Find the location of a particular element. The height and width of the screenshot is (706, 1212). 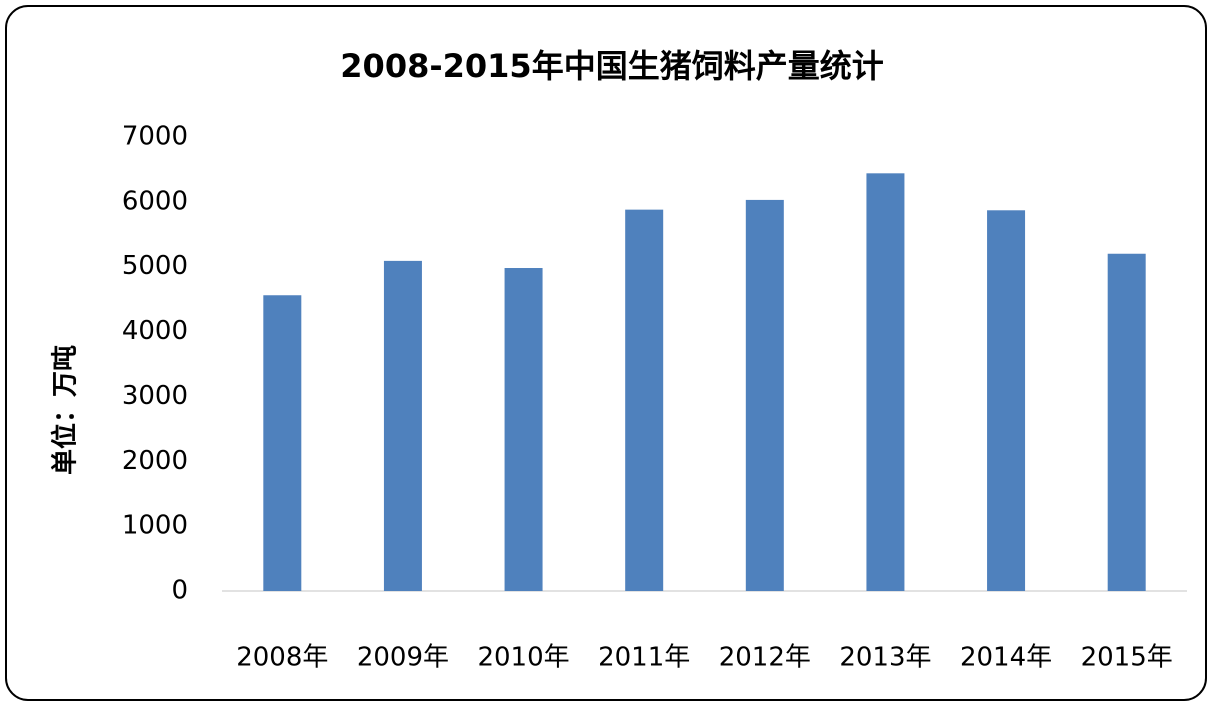

y-tick-label: 7000 is located at coordinates (155, 137).